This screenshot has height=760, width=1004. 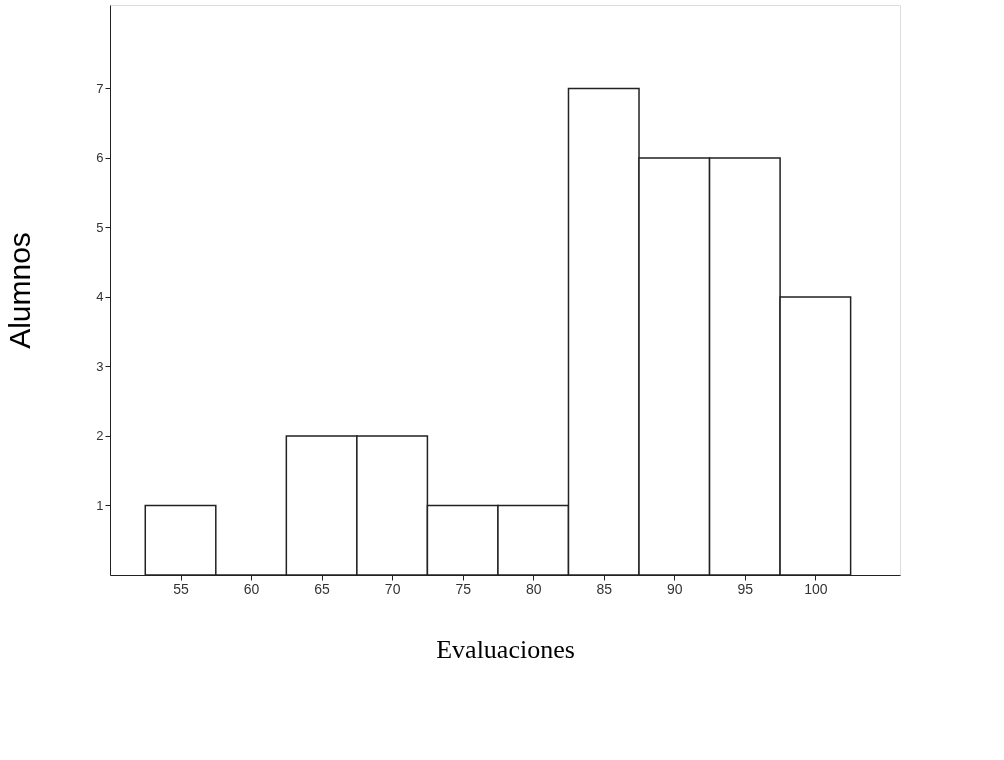 I want to click on y-tick-label: 5, so click(x=100, y=227).